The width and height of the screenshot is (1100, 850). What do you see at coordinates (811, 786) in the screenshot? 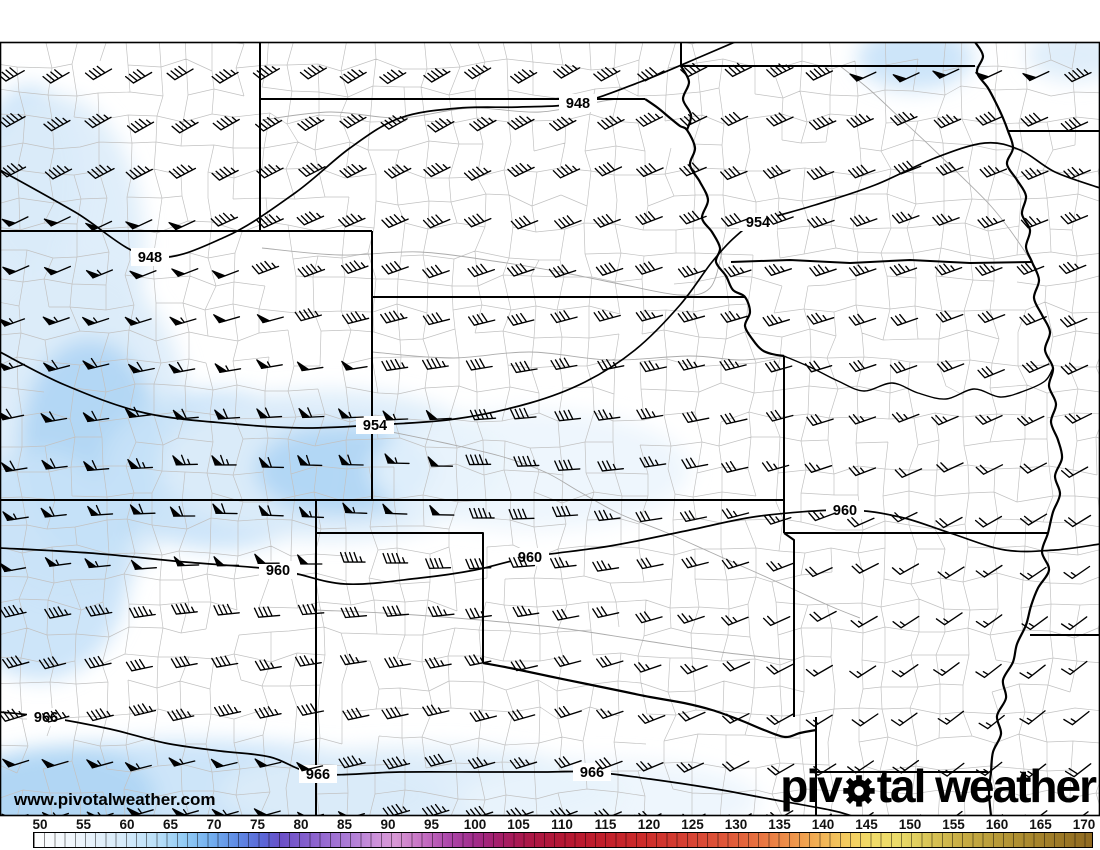
I see `brand-text-left: piv` at bounding box center [811, 786].